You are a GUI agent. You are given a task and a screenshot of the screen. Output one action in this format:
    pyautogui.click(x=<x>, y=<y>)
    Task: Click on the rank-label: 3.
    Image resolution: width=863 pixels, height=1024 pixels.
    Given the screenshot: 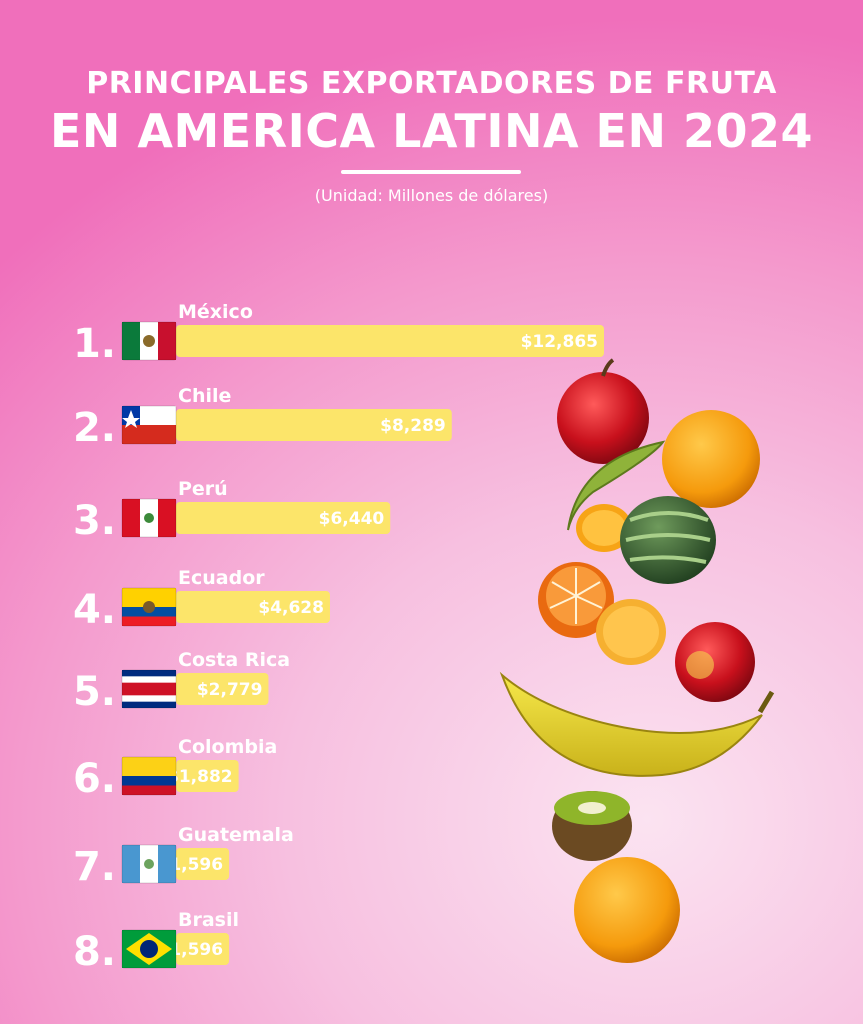 What is the action you would take?
    pyautogui.click(x=94, y=521)
    